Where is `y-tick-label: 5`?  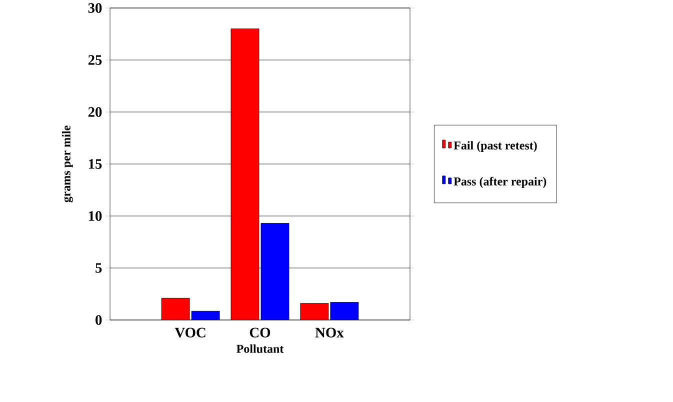 y-tick-label: 5 is located at coordinates (99, 268).